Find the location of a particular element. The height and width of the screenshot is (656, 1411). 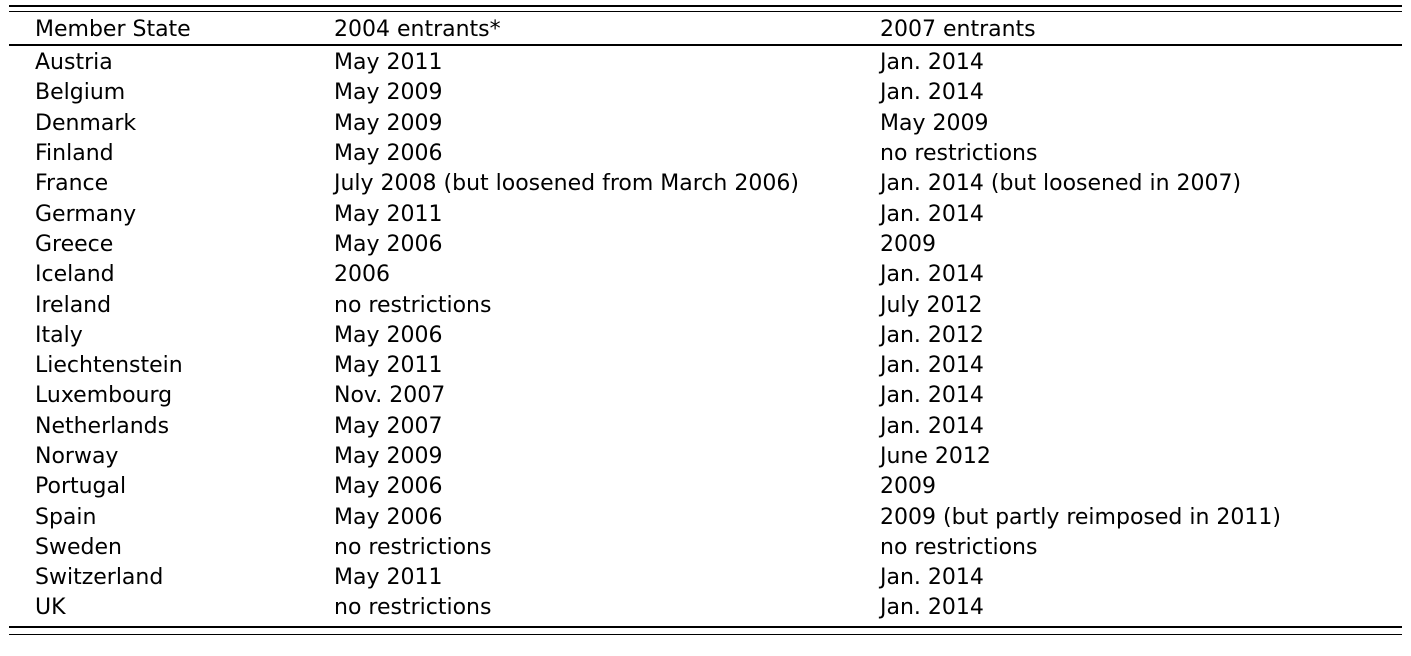

header-member-state: Member State is located at coordinates (171, 31).